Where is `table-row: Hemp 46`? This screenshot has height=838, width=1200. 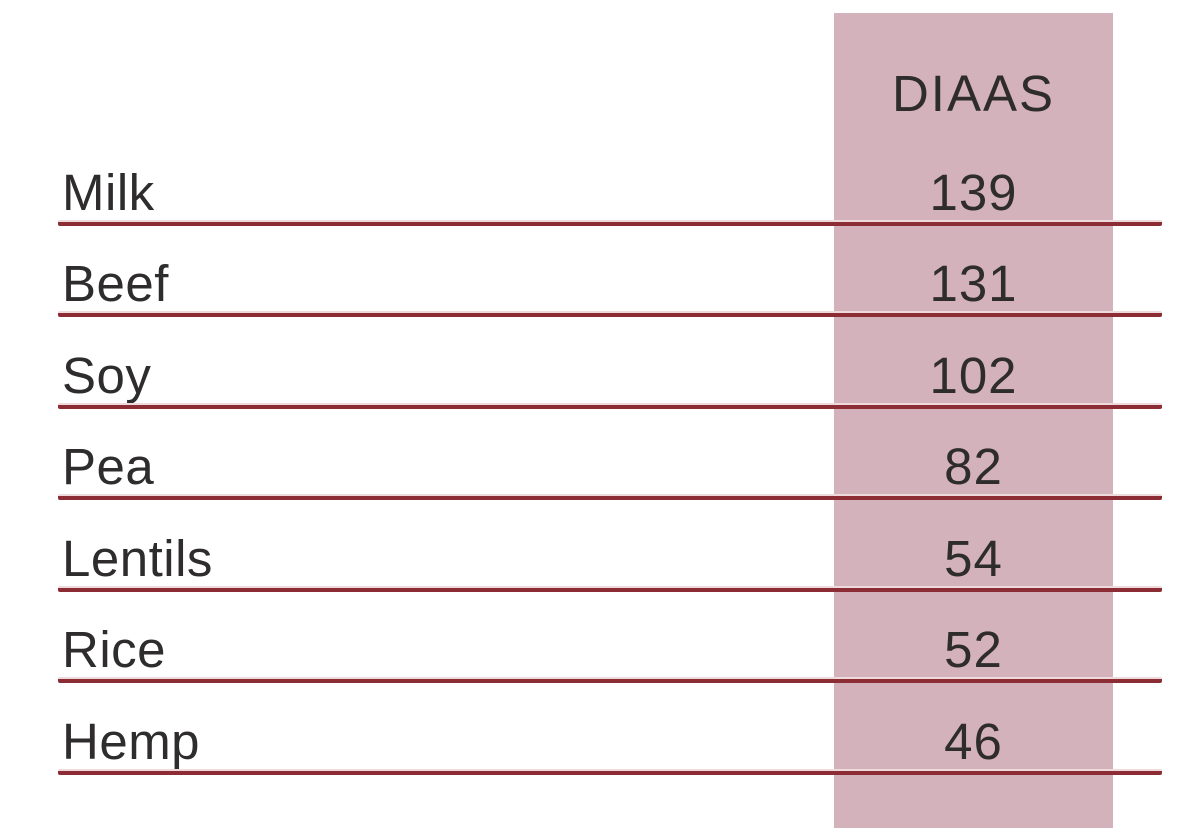 table-row: Hemp 46 is located at coordinates (610, 729).